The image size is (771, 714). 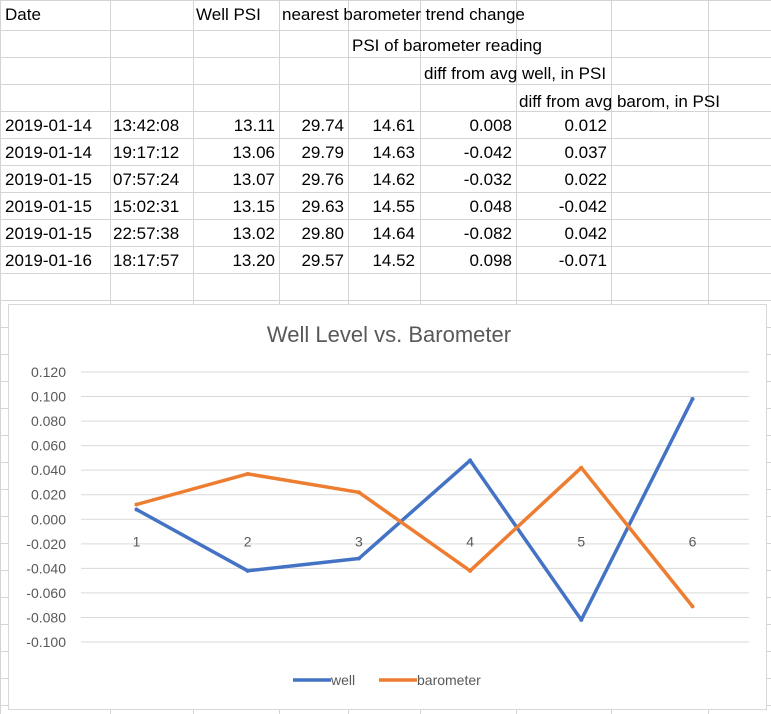 I want to click on table-cell: 0.008, so click(x=490, y=125).